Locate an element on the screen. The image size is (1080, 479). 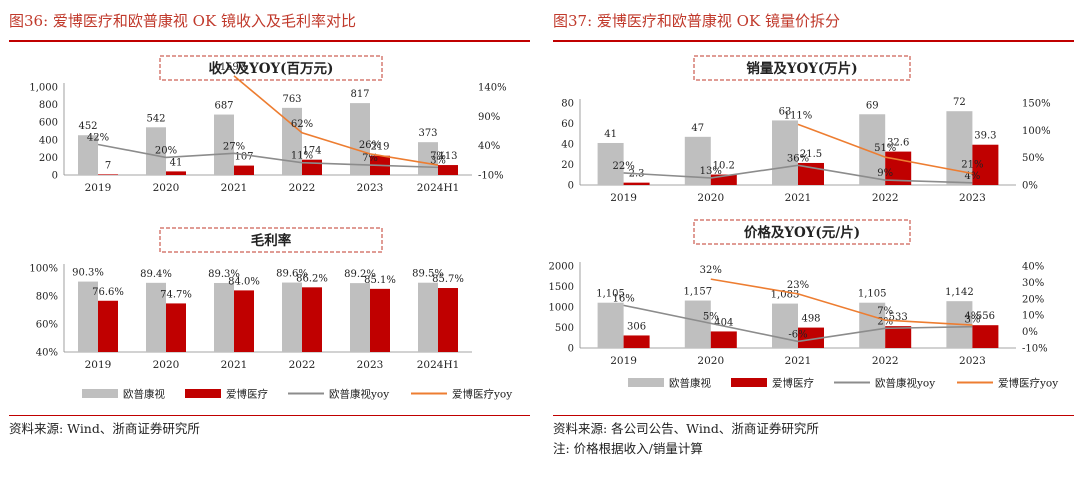
revenue-title-box is located at coordinates (271, 68).